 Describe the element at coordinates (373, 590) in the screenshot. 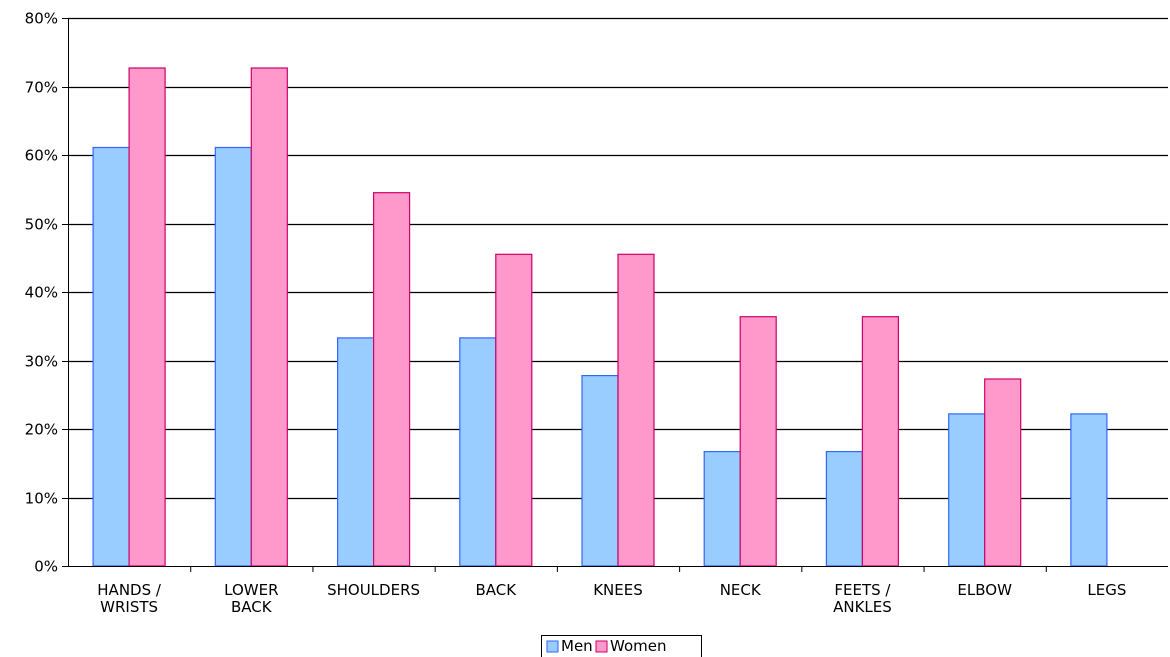

I see `x-tick-label: SHOULDERS` at that location.